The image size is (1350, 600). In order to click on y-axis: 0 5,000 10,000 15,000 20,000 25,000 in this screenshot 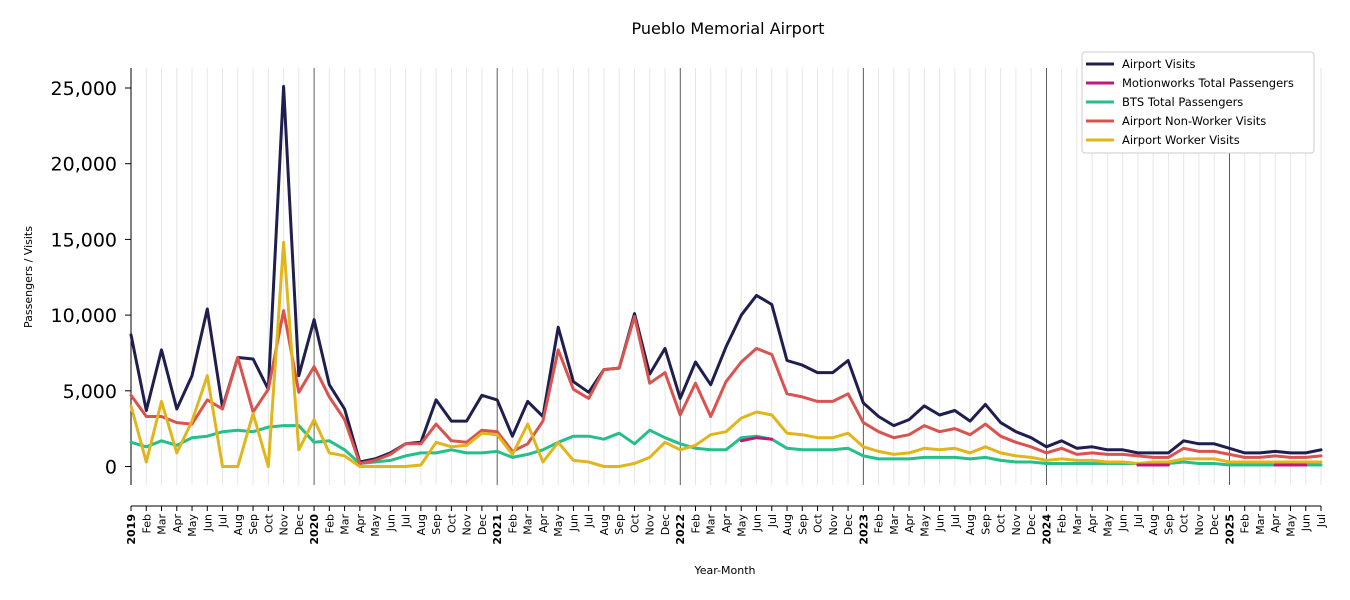, I will do `click(91, 276)`.